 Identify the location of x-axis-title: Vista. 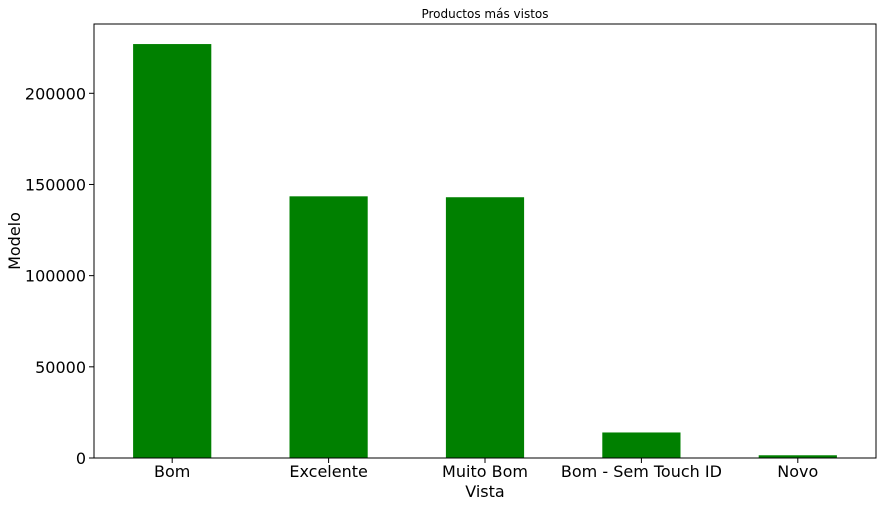
(484, 491).